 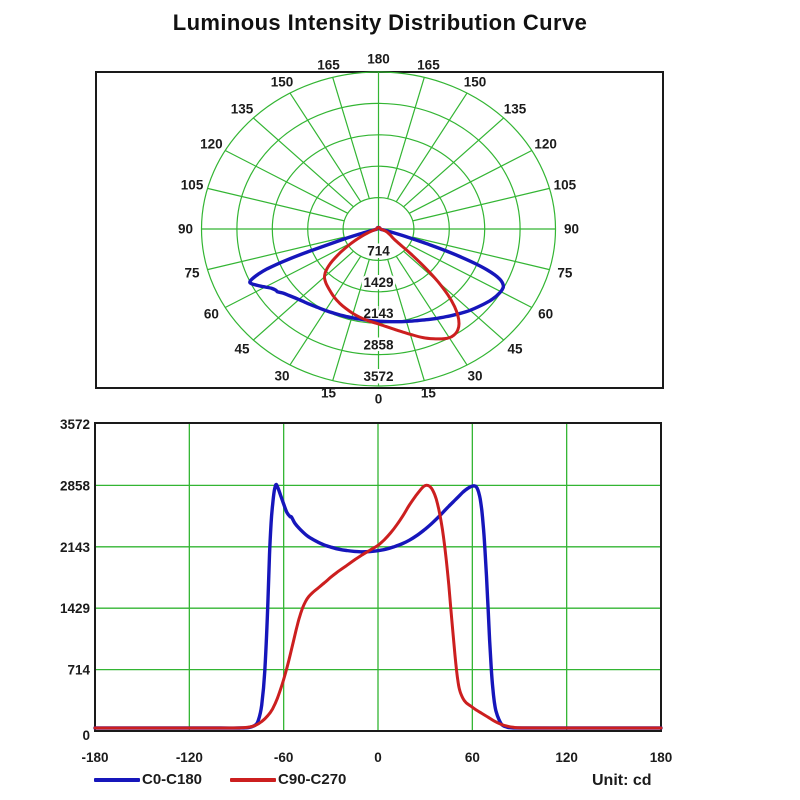 What do you see at coordinates (380, 22) in the screenshot?
I see `page-title: Luminous Intensity Distribution Curve` at bounding box center [380, 22].